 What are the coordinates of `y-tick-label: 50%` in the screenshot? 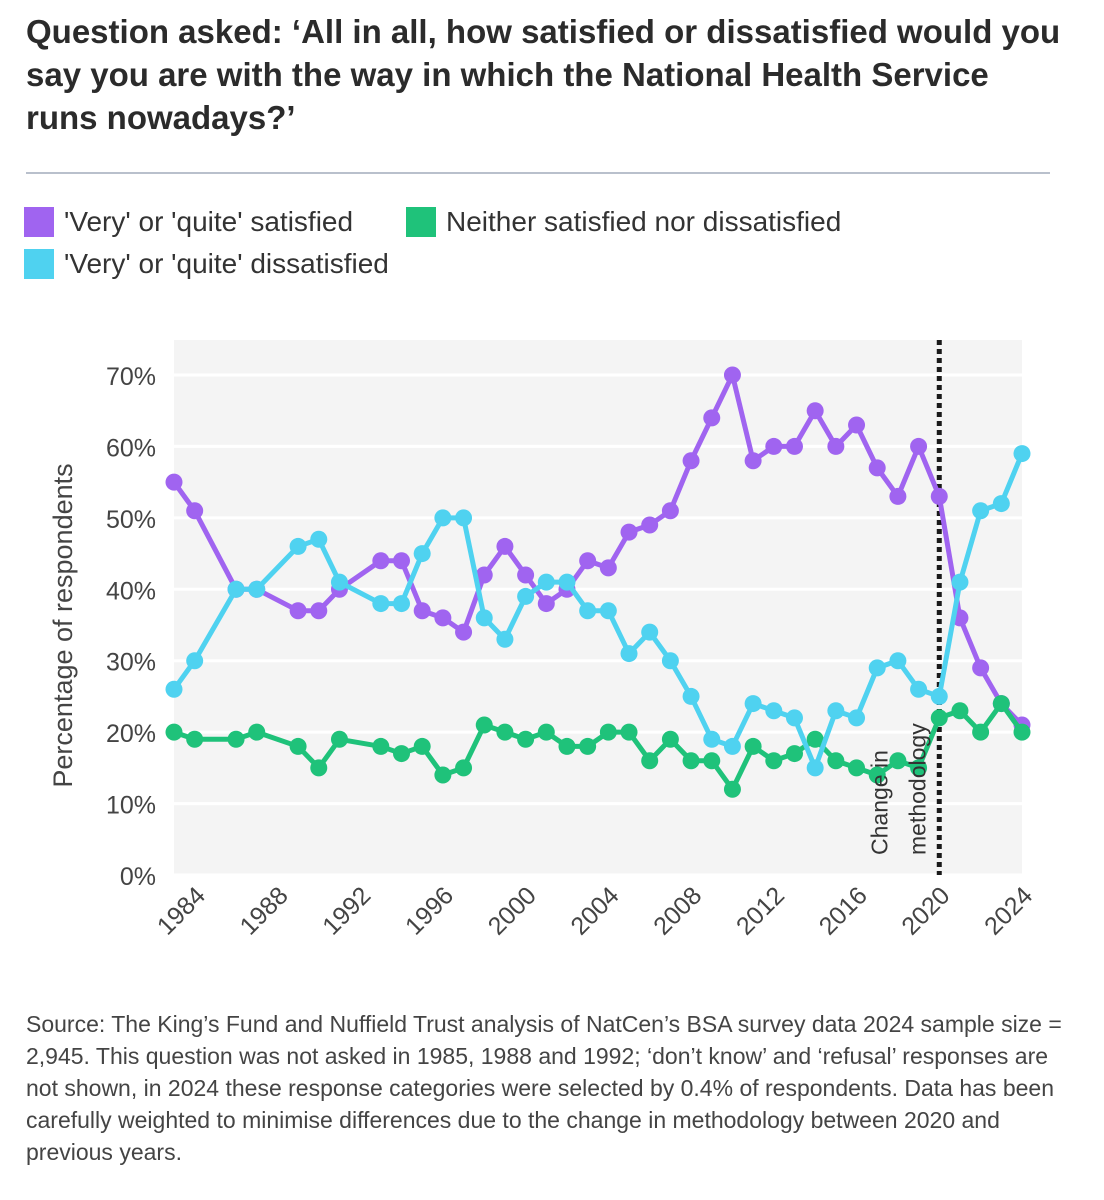 It's located at (131, 520).